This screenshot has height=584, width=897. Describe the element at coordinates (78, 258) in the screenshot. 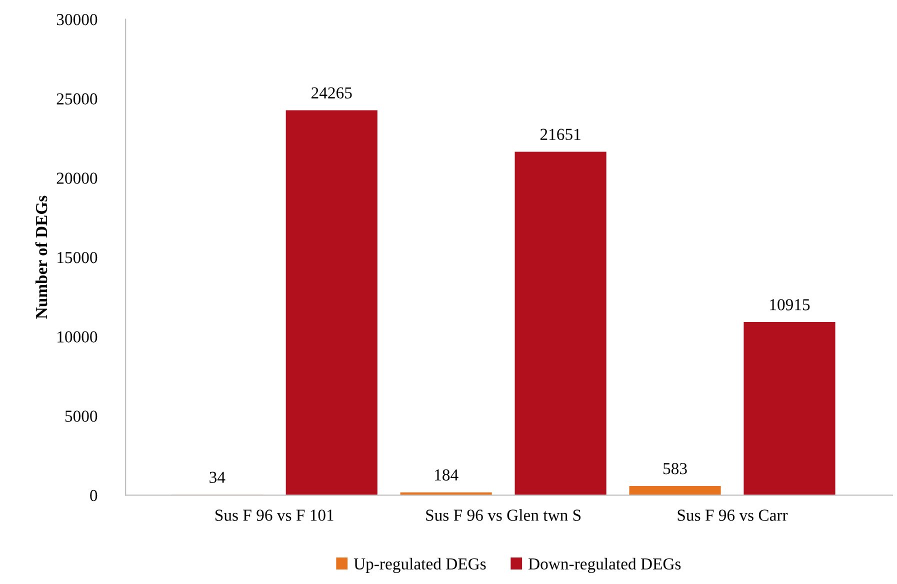

I see `y-tick-label: 15000` at that location.